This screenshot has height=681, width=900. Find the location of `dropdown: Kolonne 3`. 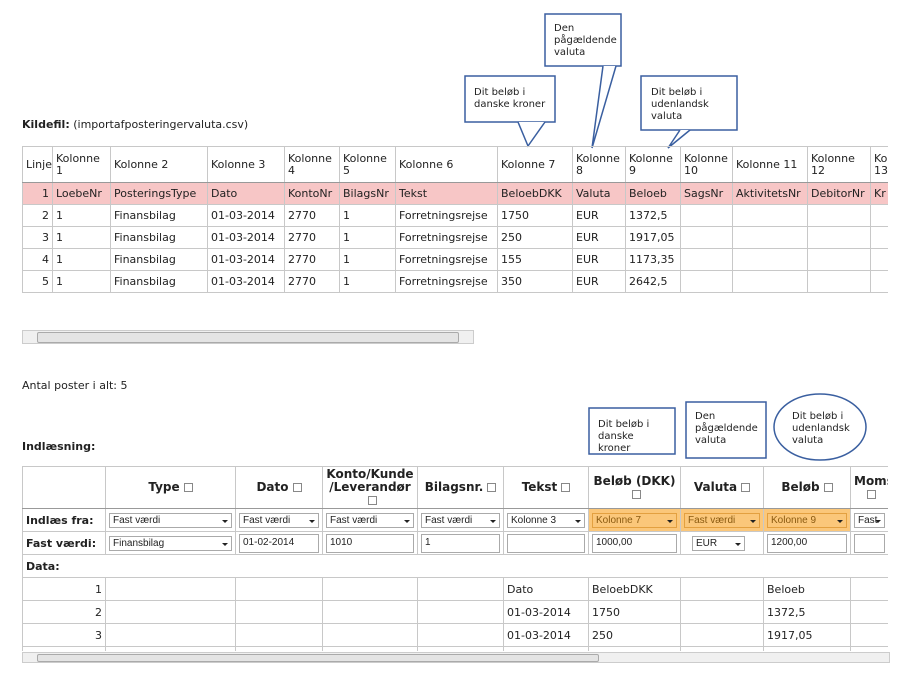

dropdown: Kolonne 3 is located at coordinates (546, 520).